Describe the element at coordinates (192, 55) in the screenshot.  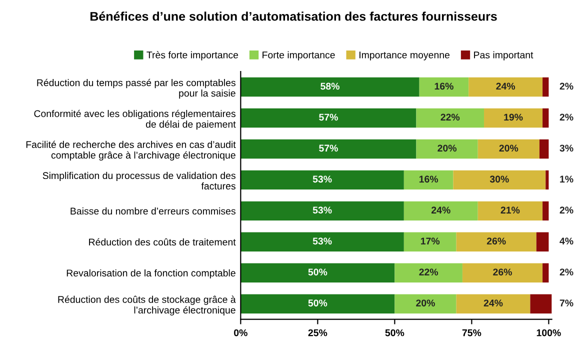
I see `legend-label: Très forte importance` at that location.